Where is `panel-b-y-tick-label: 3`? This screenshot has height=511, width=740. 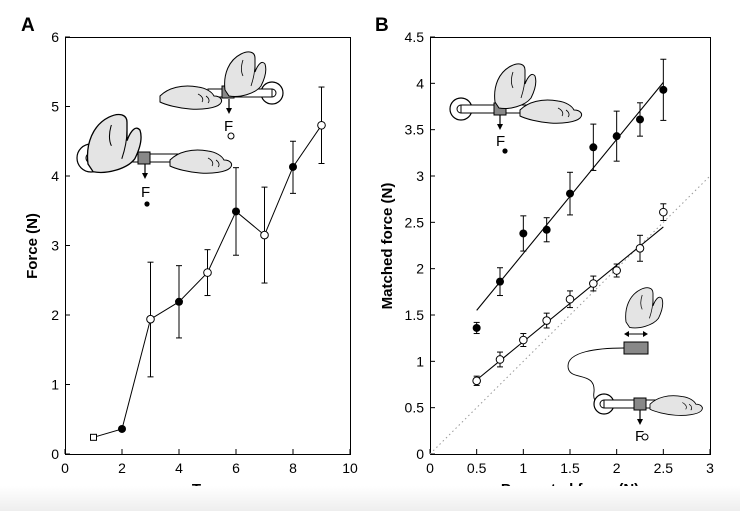
panel-b-y-tick-label: 3 is located at coordinates (420, 176).